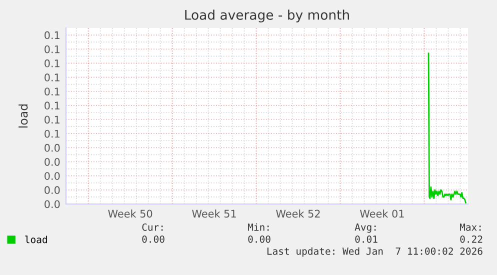 Image resolution: width=497 pixels, height=275 pixels. I want to click on text: Max:, so click(470, 227).